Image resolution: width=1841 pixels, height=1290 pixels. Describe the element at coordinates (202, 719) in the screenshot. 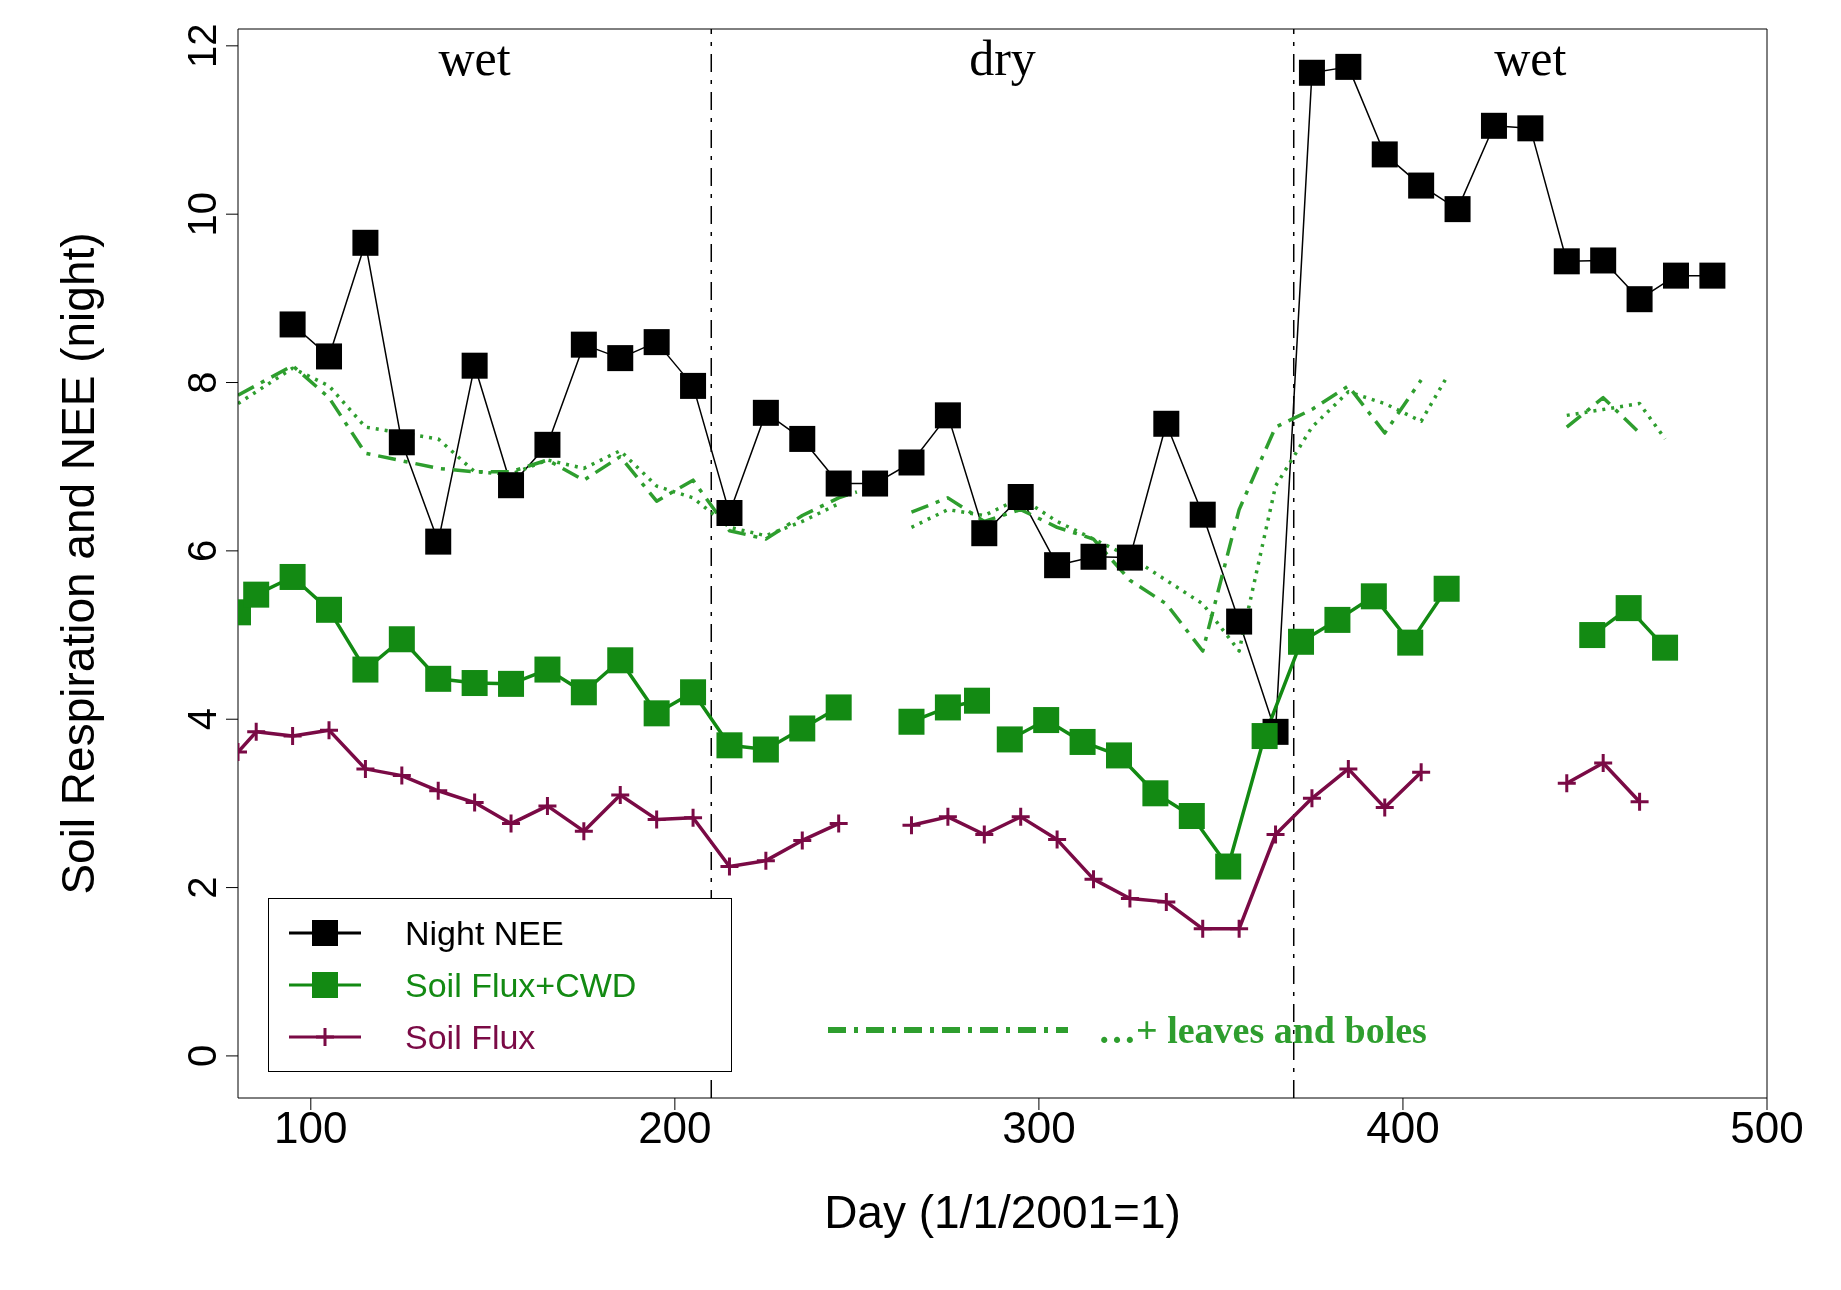

I see `y-tick-label: 4` at that location.